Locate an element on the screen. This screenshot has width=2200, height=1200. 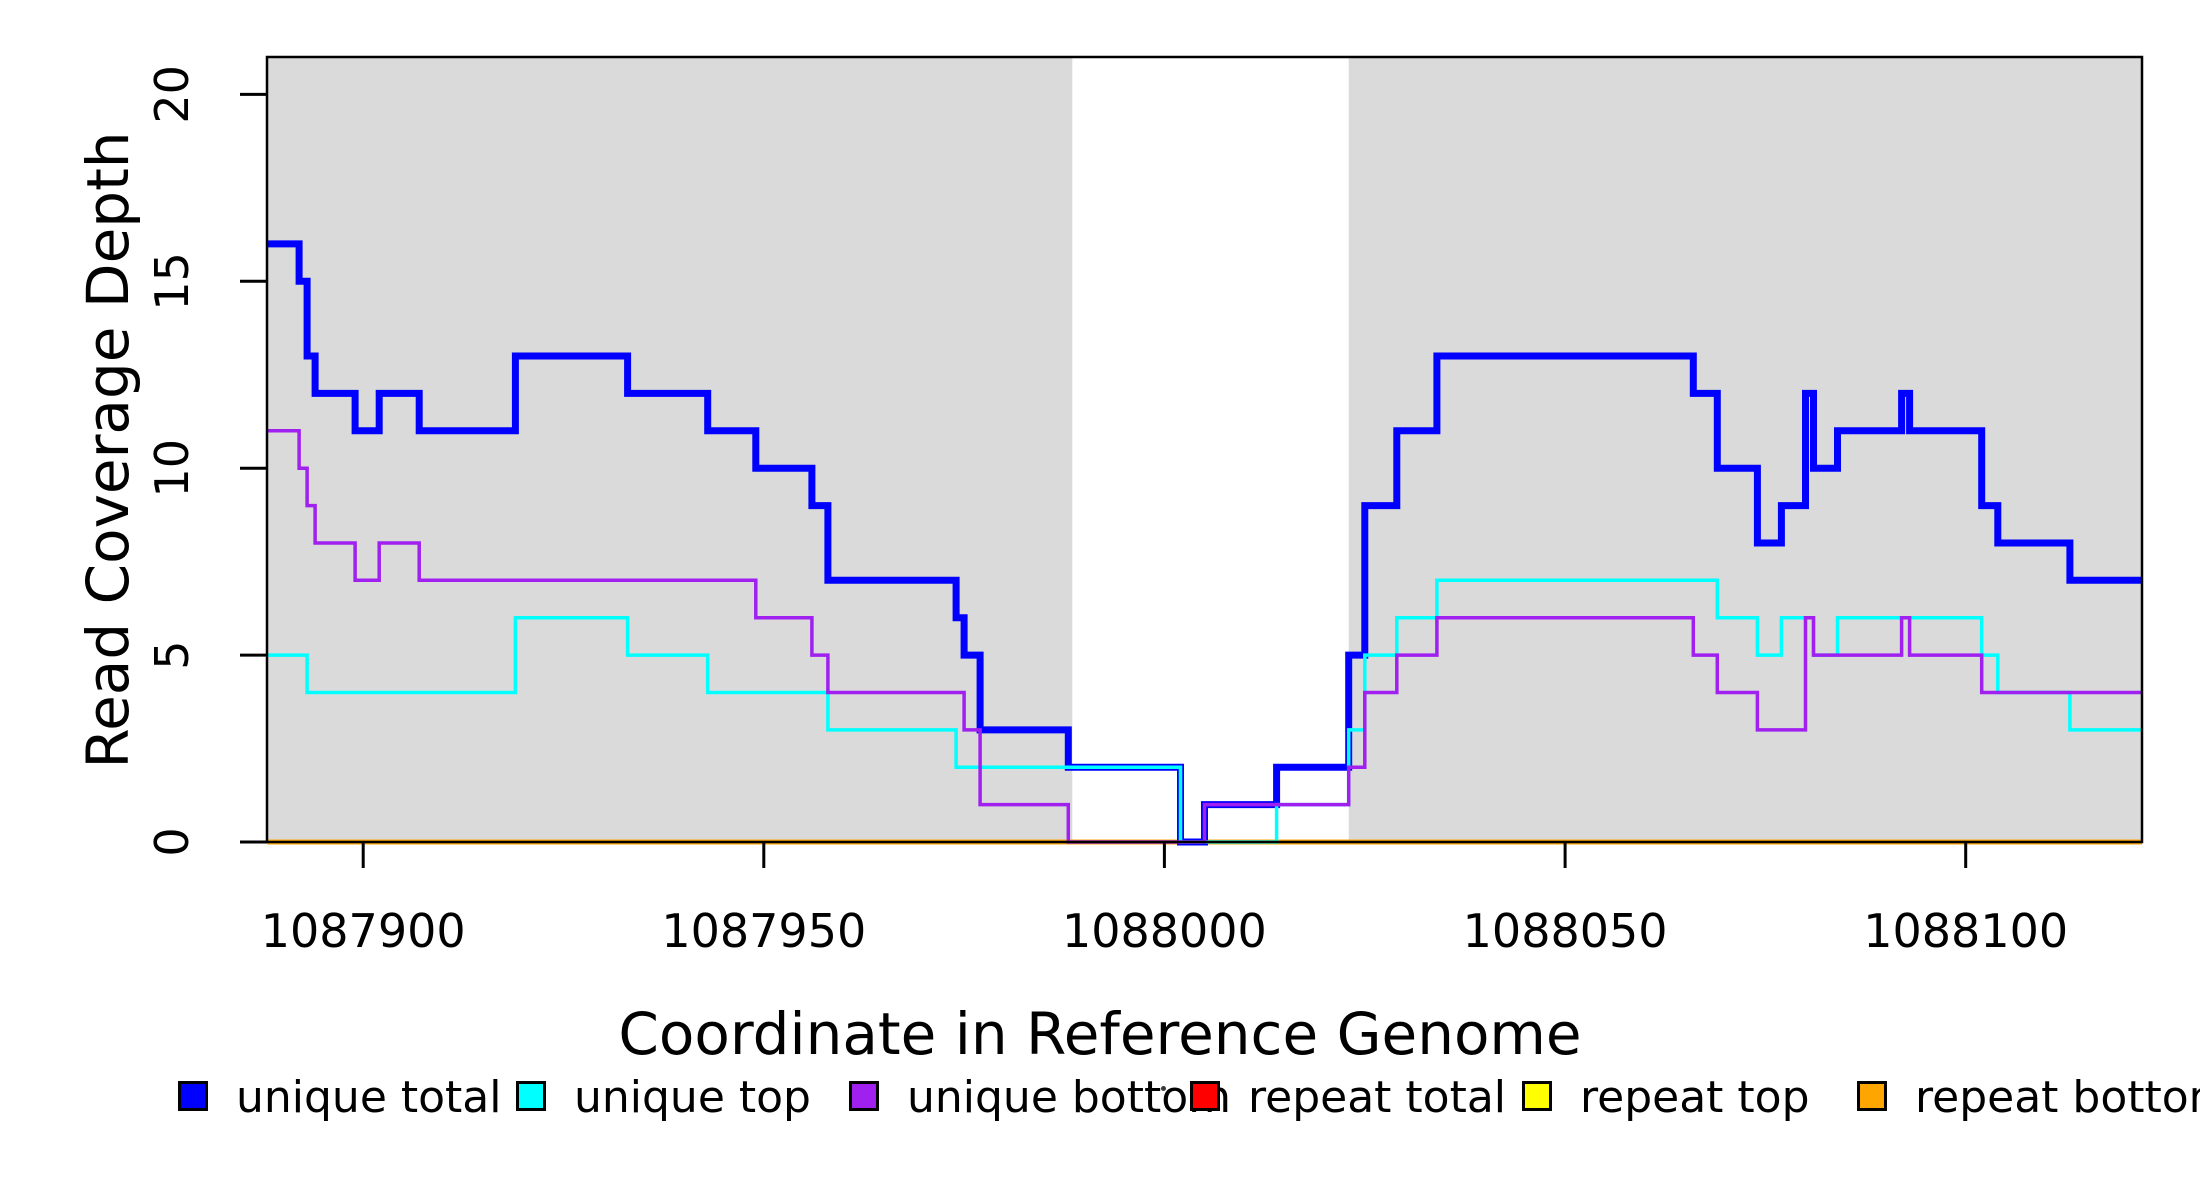
x-tick-label: 1088050 is located at coordinates (1565, 931).